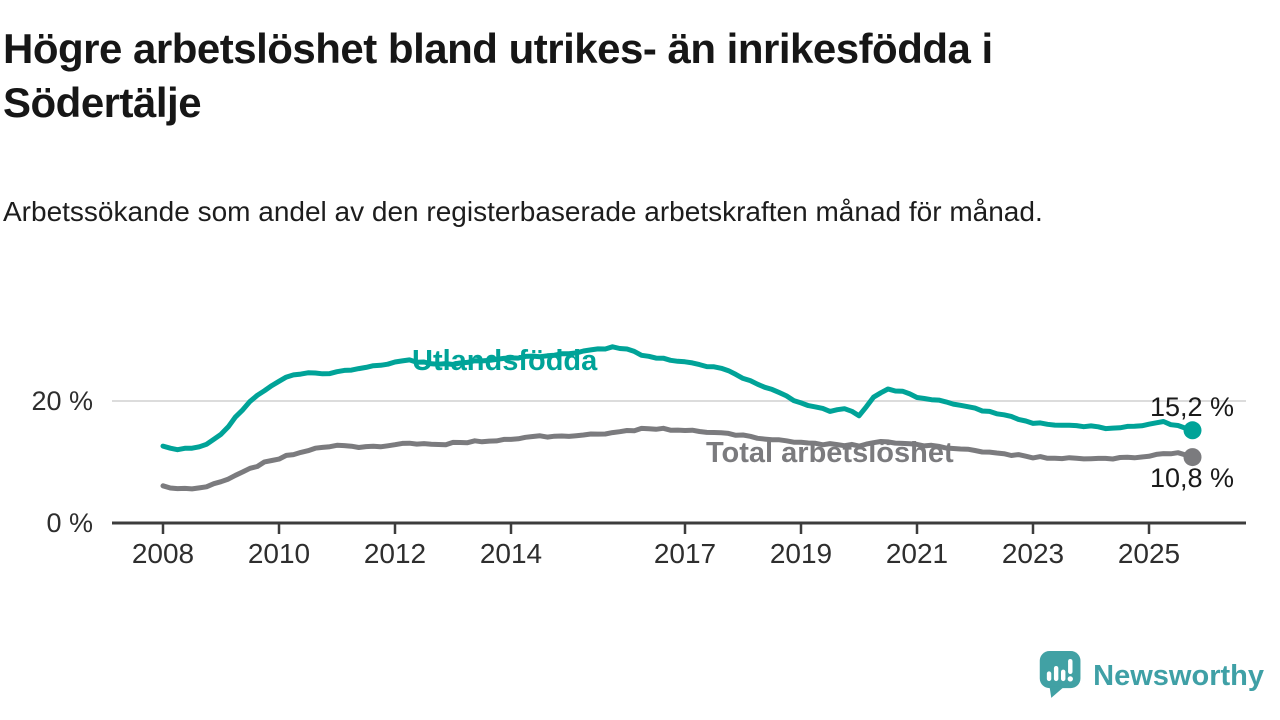  Describe the element at coordinates (830, 453) in the screenshot. I see `series-label-total-arbetsloshet: Total arbetslöshet` at that location.